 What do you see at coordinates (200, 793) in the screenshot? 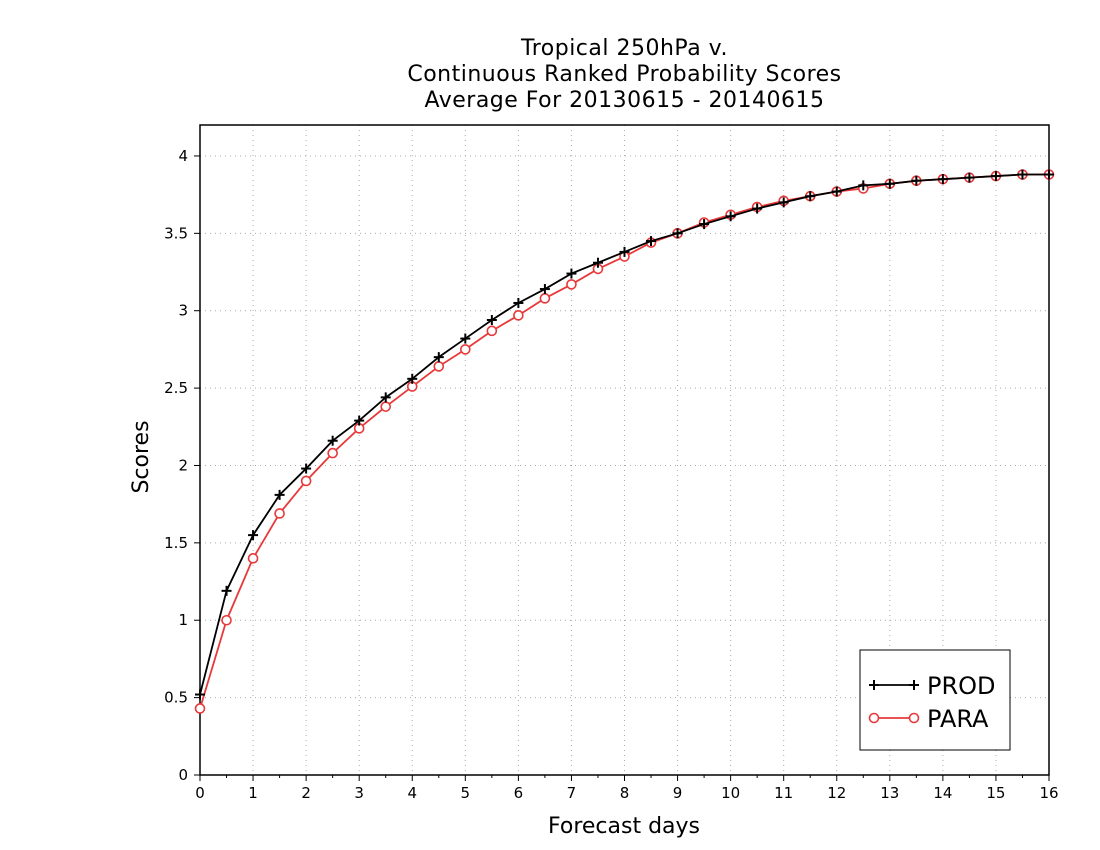
I see `x-tick-label: 0` at bounding box center [200, 793].